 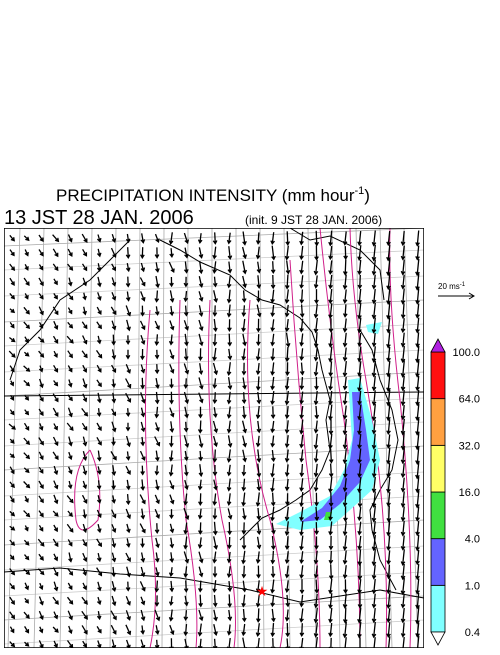 What do you see at coordinates (438, 638) in the screenshot?
I see `colorbar-under` at bounding box center [438, 638].